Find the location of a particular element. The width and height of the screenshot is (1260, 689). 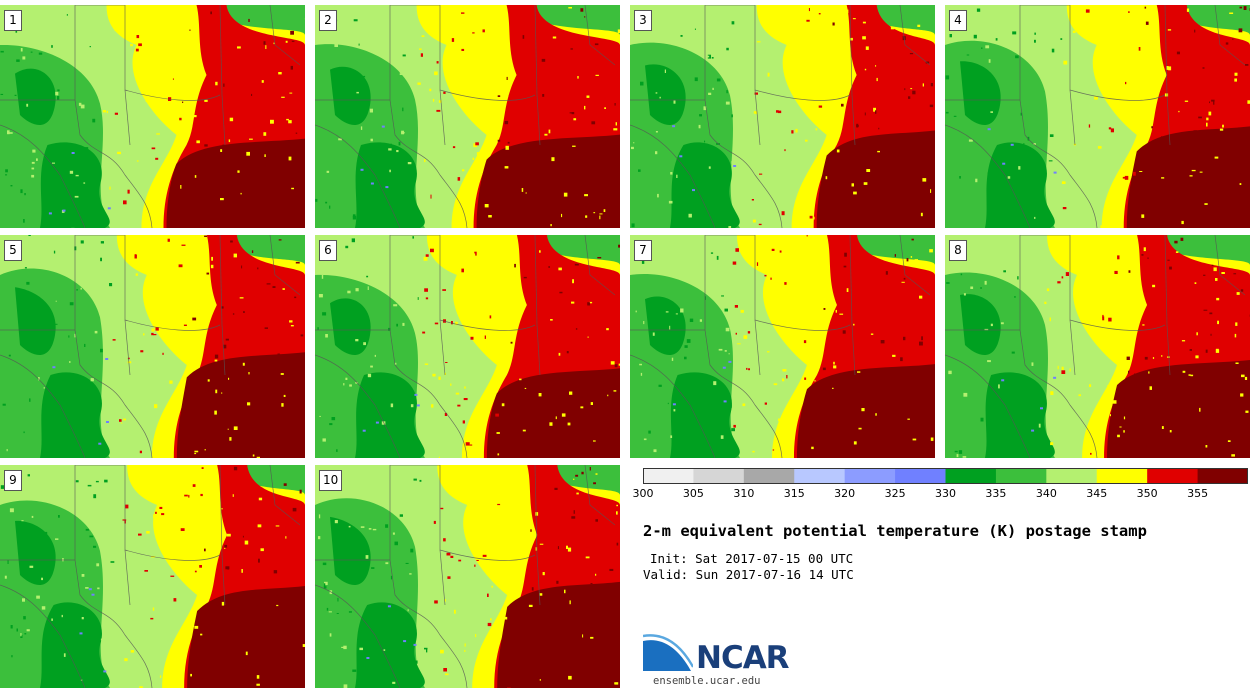

colorbar-tick-label: 300 is located at coordinates (643, 493).